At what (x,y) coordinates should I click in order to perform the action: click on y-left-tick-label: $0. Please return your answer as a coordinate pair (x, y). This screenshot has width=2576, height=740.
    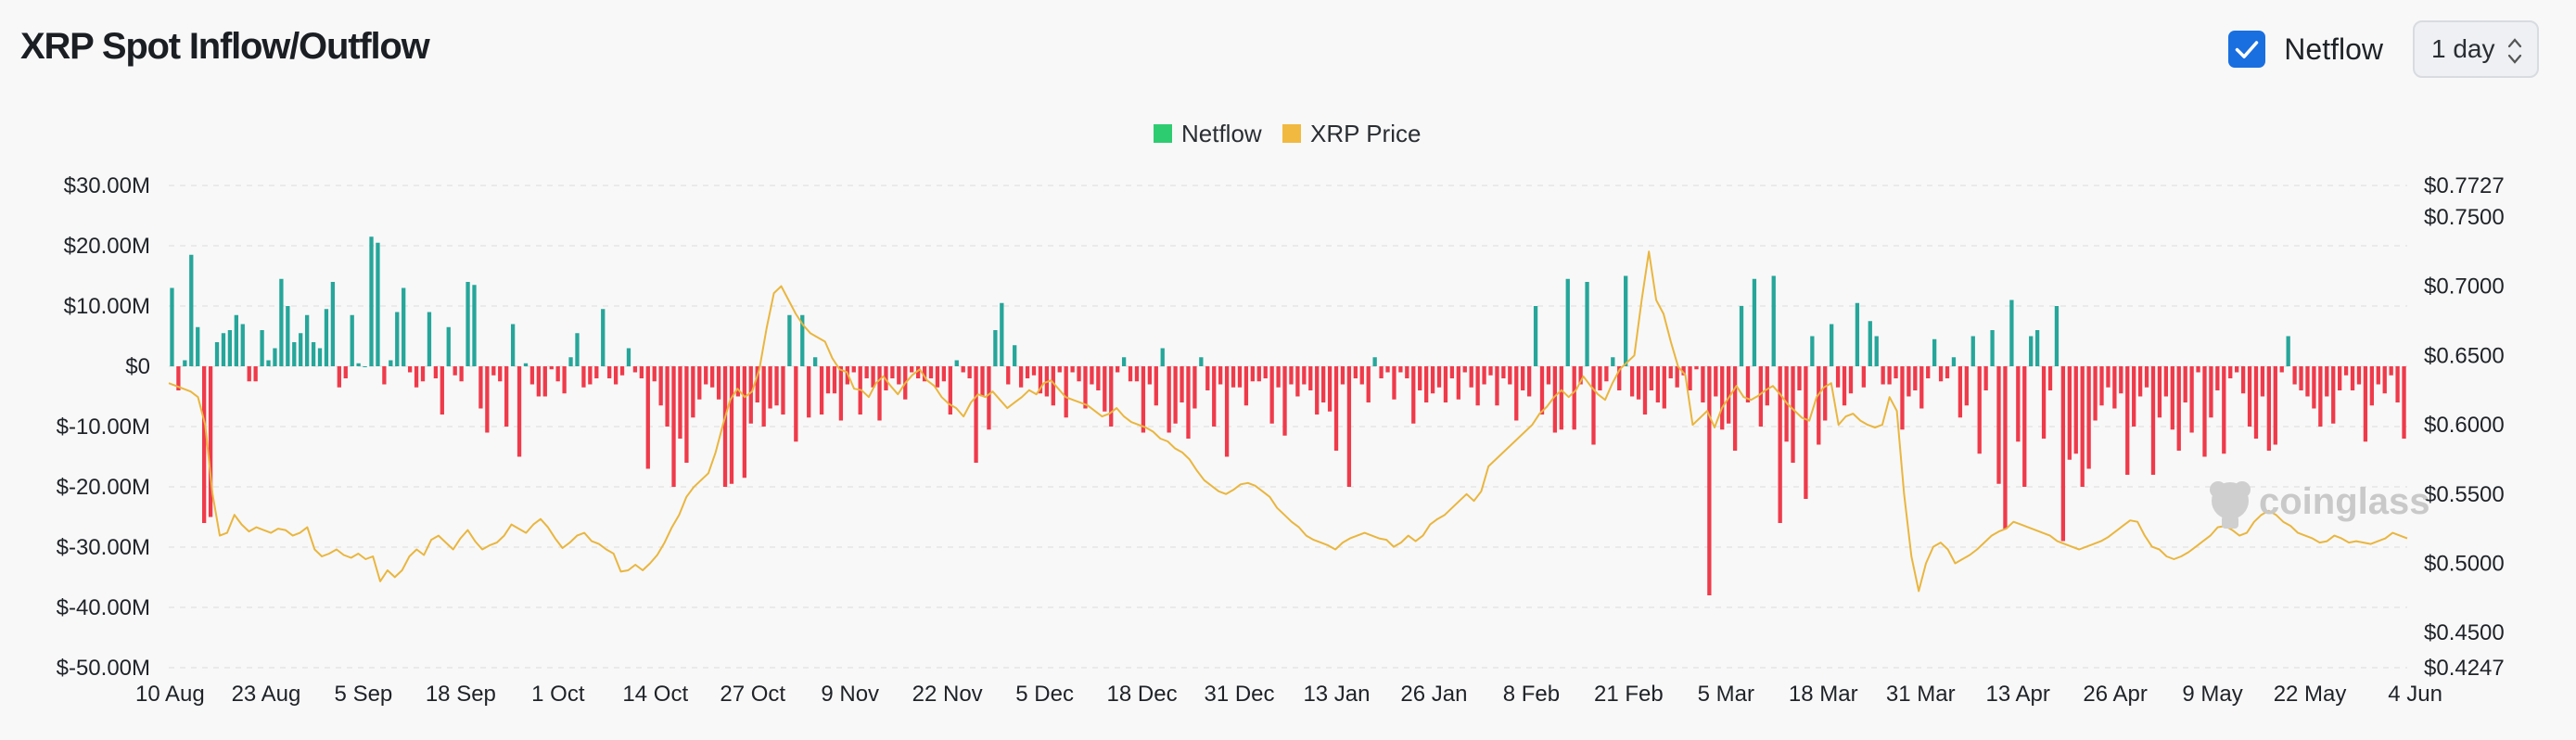
    Looking at the image, I should click on (137, 366).